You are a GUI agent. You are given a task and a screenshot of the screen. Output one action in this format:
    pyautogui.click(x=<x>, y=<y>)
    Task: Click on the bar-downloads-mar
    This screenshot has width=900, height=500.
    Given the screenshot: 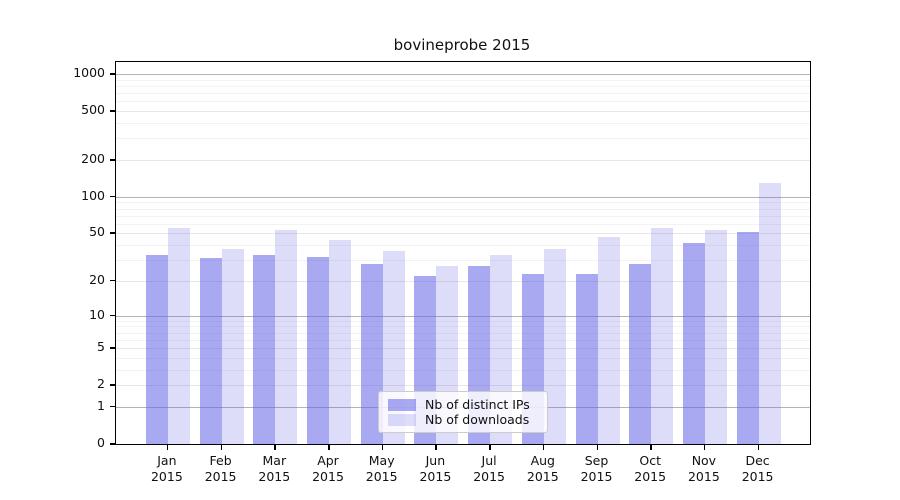 What is the action you would take?
    pyautogui.click(x=286, y=337)
    